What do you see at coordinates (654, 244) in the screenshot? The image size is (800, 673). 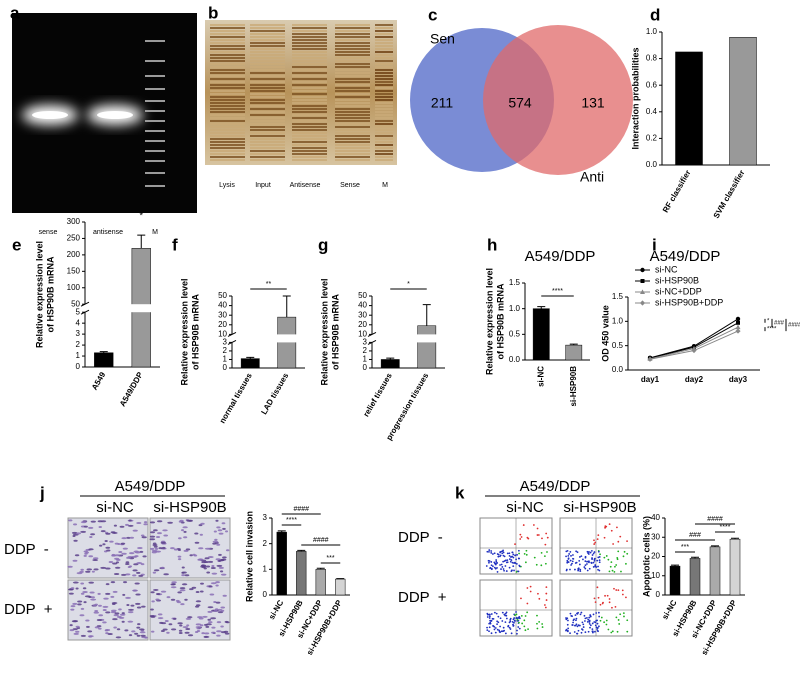 I see `panel-letter: i` at bounding box center [654, 244].